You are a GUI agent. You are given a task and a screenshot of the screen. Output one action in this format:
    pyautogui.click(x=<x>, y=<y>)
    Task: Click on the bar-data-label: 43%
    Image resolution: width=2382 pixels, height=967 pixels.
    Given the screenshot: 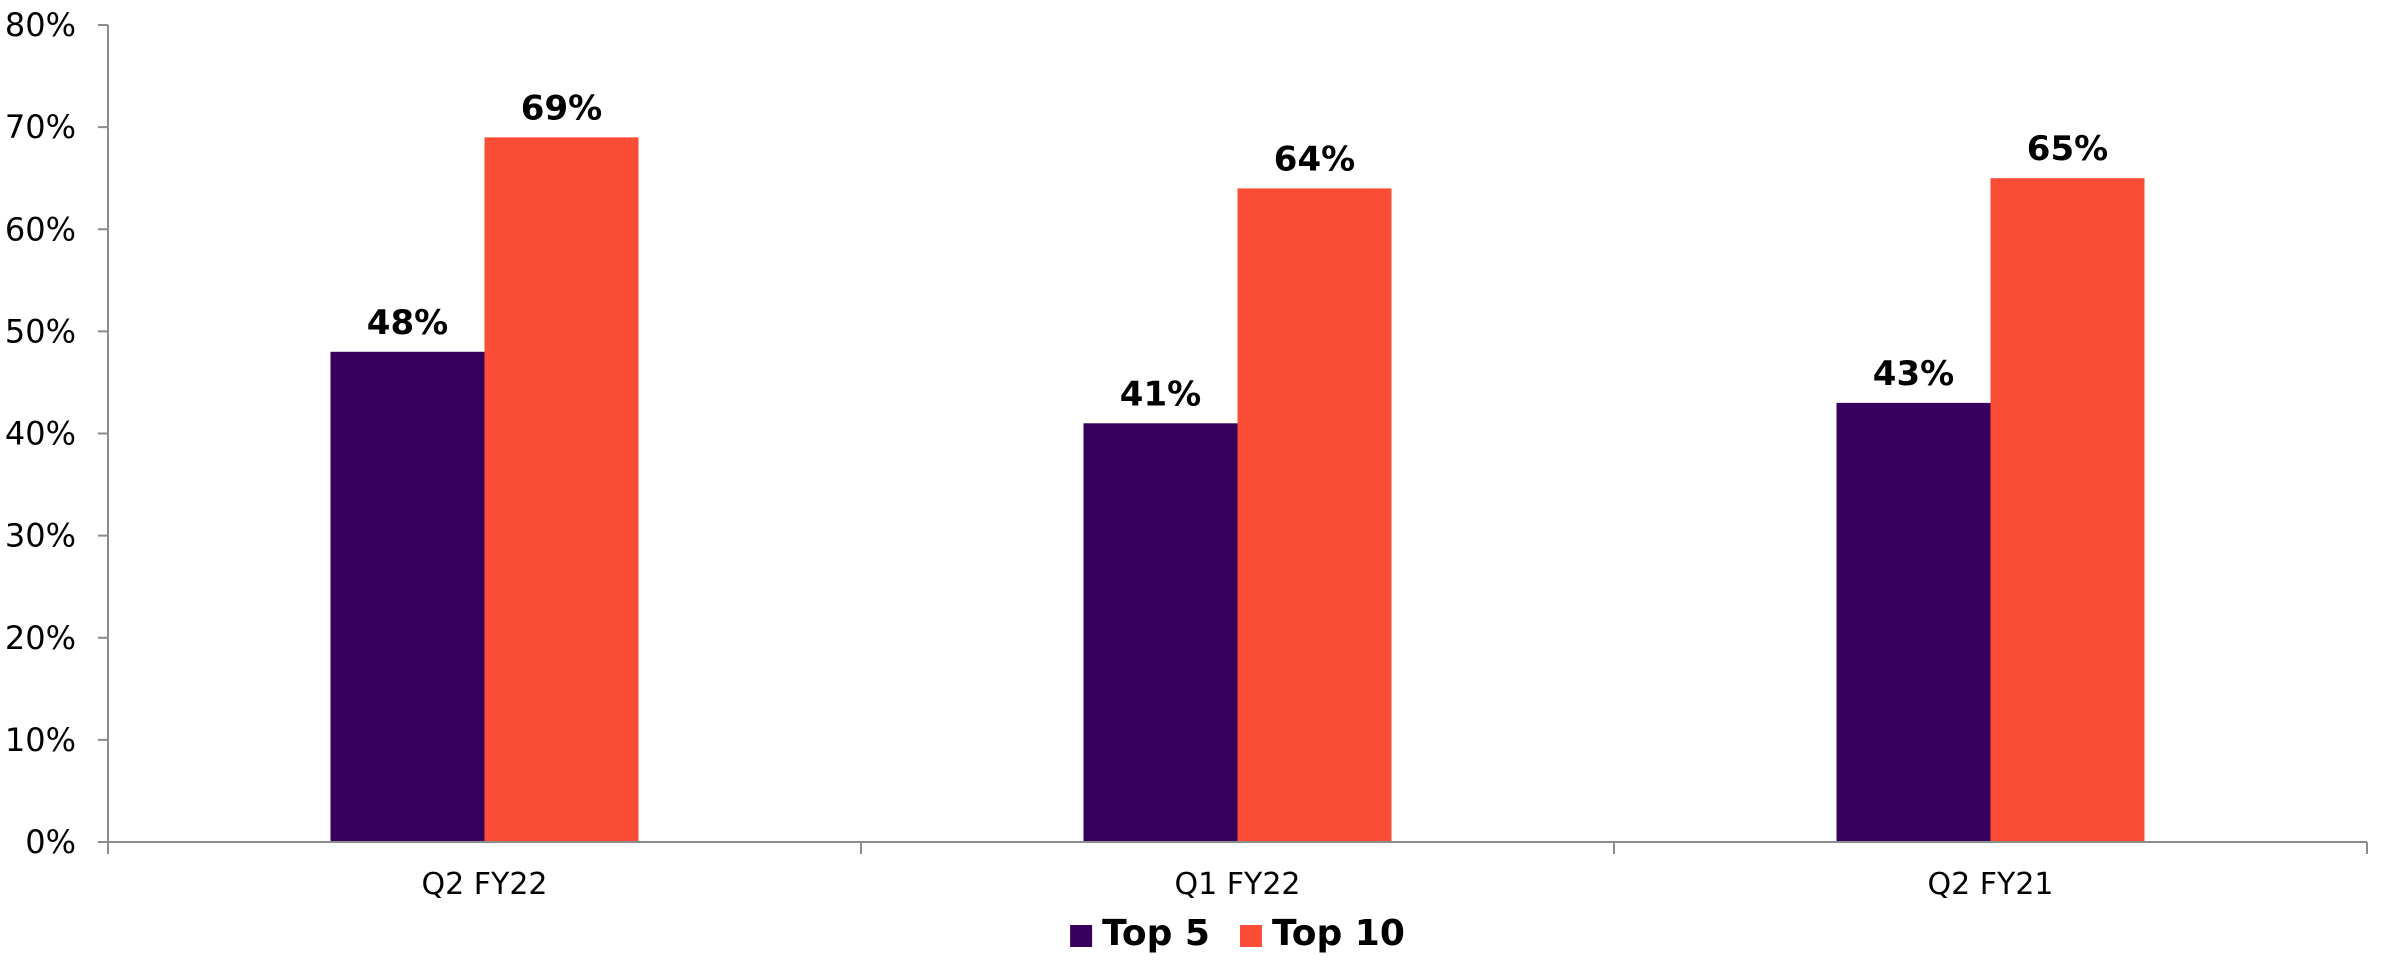 What is the action you would take?
    pyautogui.click(x=1913, y=374)
    